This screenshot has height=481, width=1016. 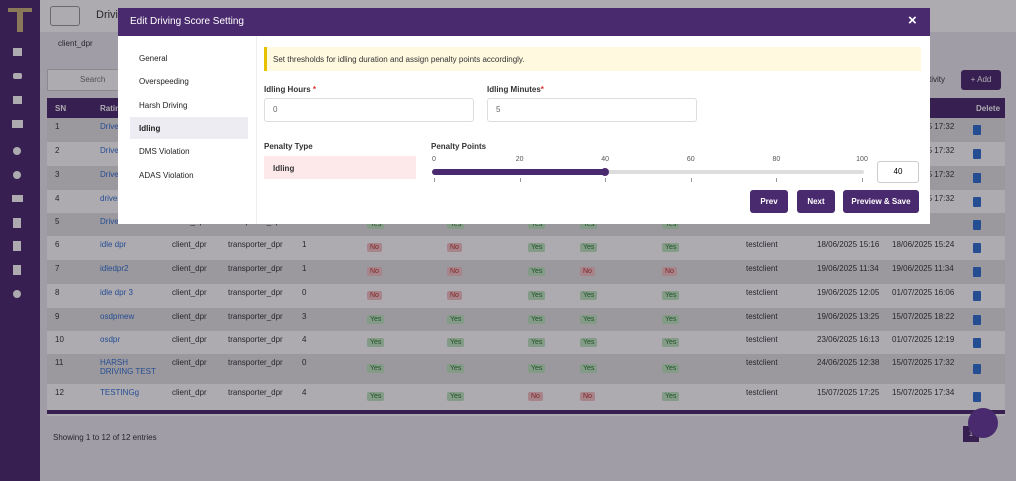 What do you see at coordinates (923, 268) in the screenshot?
I see `cell: 19/06/2025 11:34` at bounding box center [923, 268].